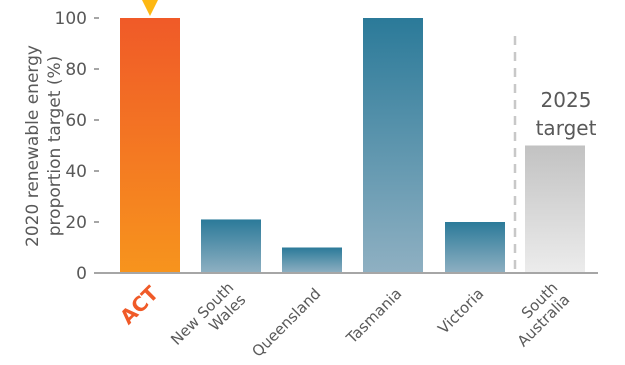  Describe the element at coordinates (373, 316) in the screenshot. I see `x-tick-label: Tasmania` at that location.